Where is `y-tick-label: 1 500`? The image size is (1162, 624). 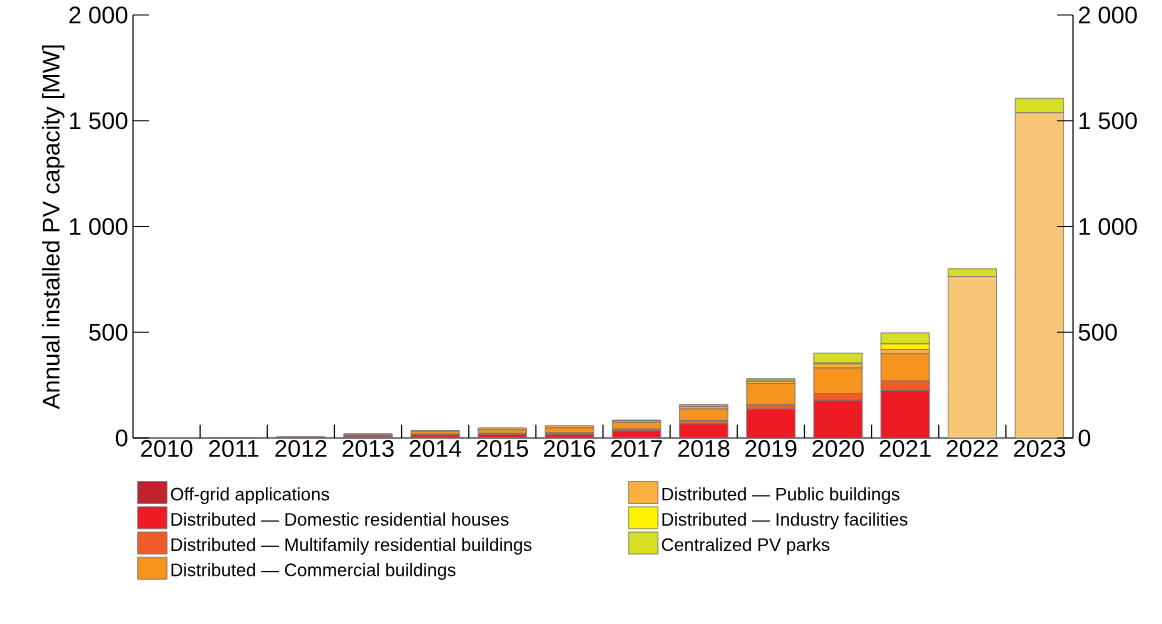 y-tick-label: 1 500 is located at coordinates (99, 121).